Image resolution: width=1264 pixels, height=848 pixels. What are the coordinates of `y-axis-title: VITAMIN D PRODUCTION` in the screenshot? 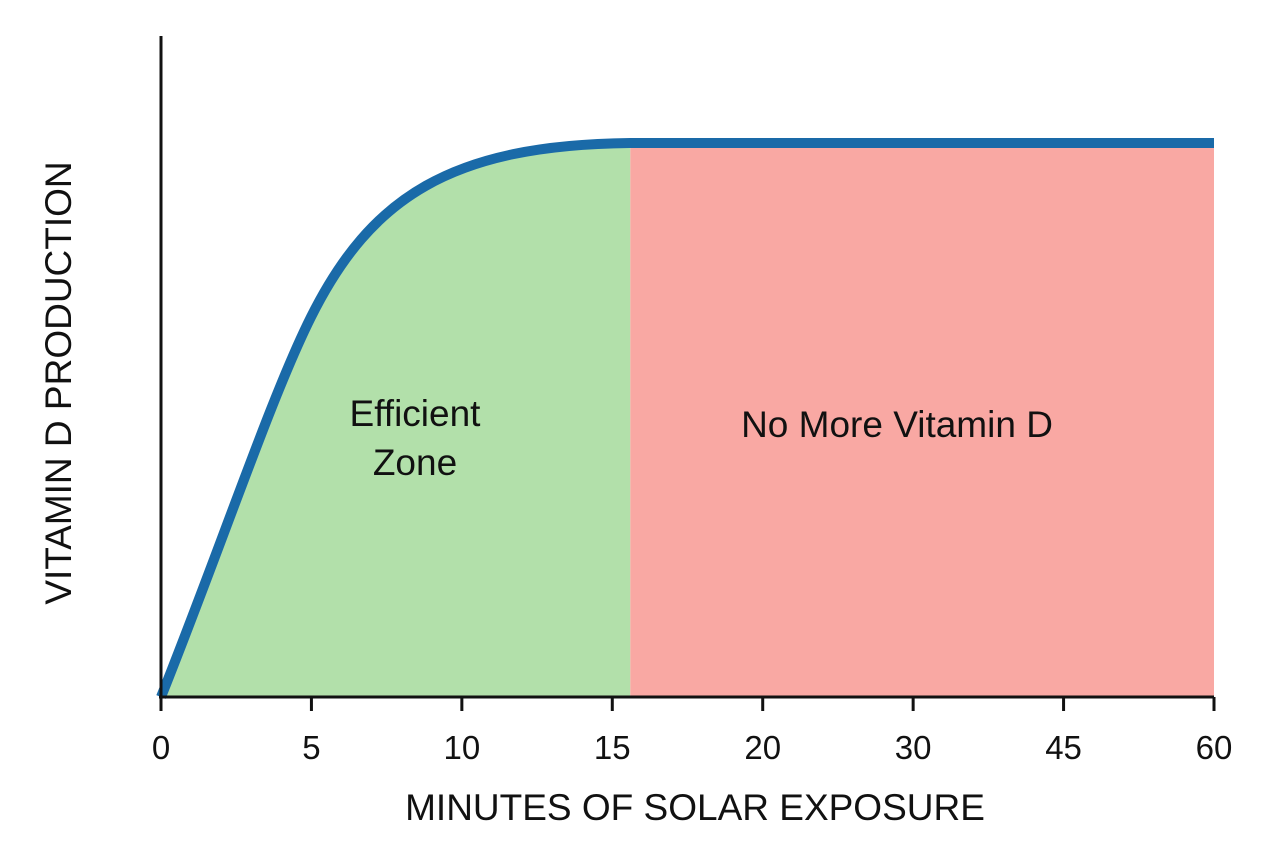 It's located at (58, 382).